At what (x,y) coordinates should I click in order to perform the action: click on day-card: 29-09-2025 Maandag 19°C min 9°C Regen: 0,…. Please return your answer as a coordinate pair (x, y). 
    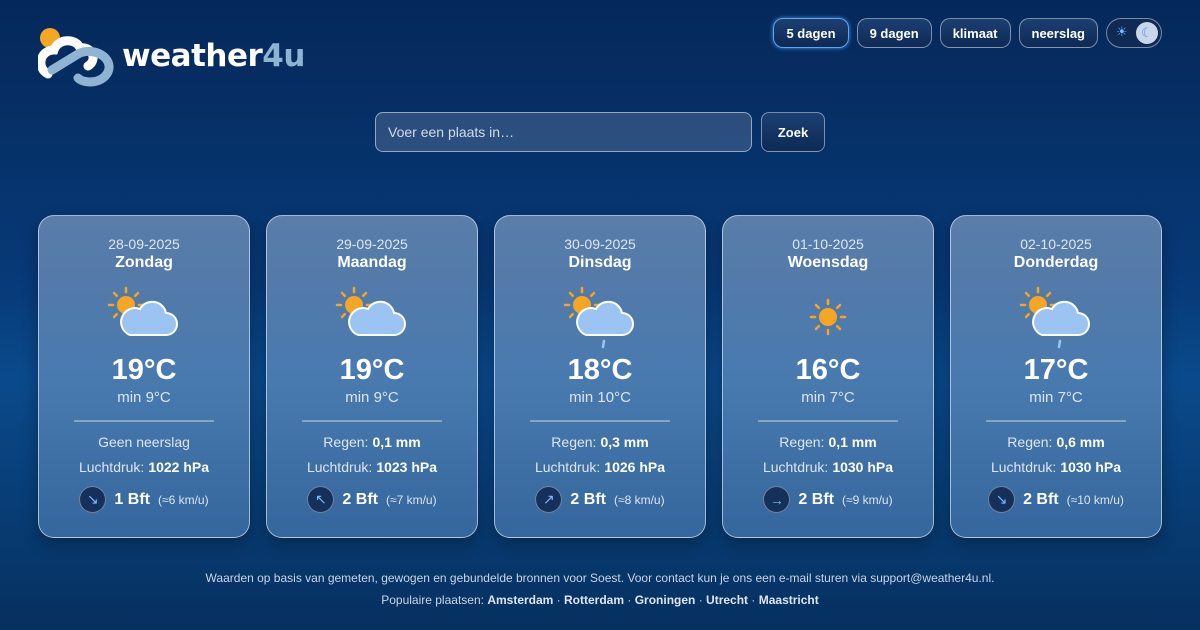
    Looking at the image, I should click on (372, 376).